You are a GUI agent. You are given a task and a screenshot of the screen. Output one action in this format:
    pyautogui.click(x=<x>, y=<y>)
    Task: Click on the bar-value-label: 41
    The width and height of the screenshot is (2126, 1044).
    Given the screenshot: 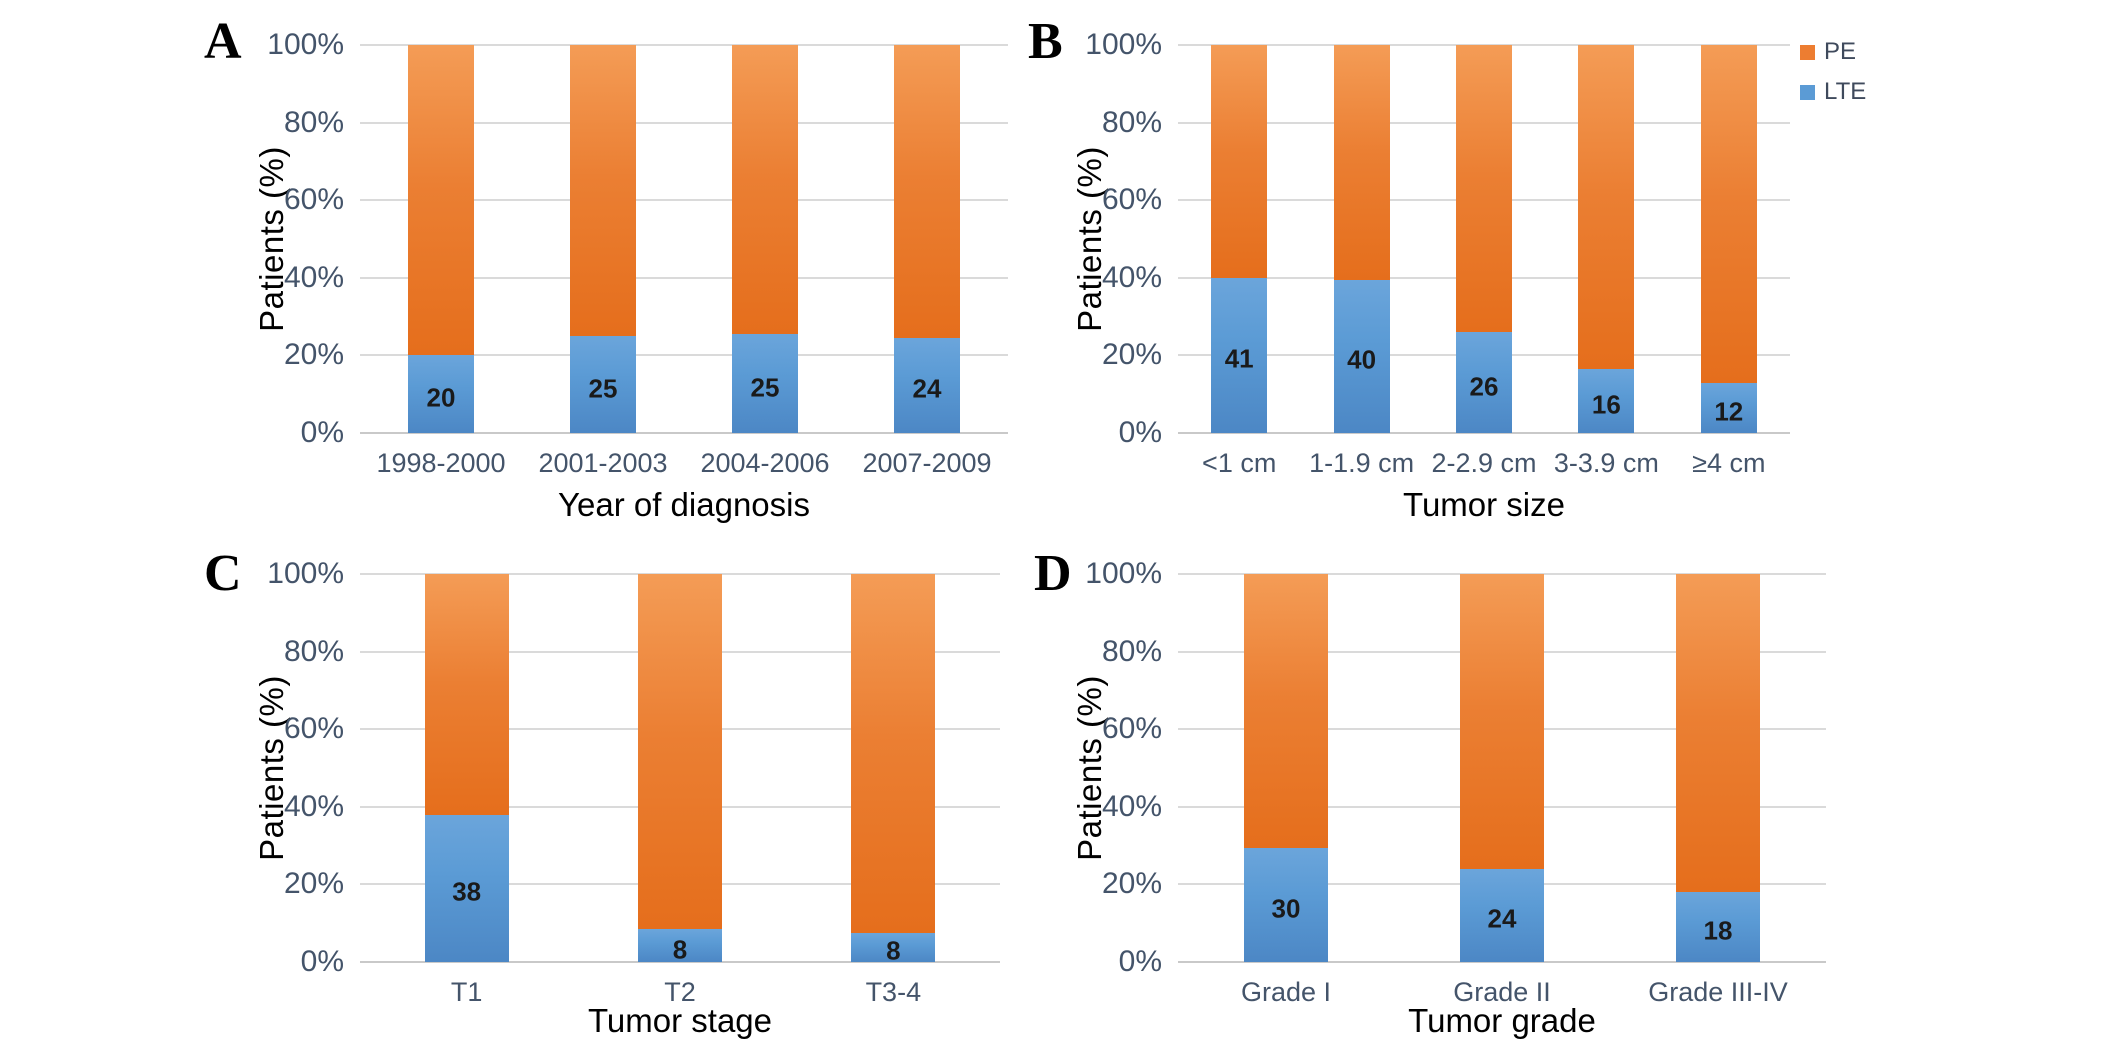 What is the action you would take?
    pyautogui.click(x=1239, y=358)
    